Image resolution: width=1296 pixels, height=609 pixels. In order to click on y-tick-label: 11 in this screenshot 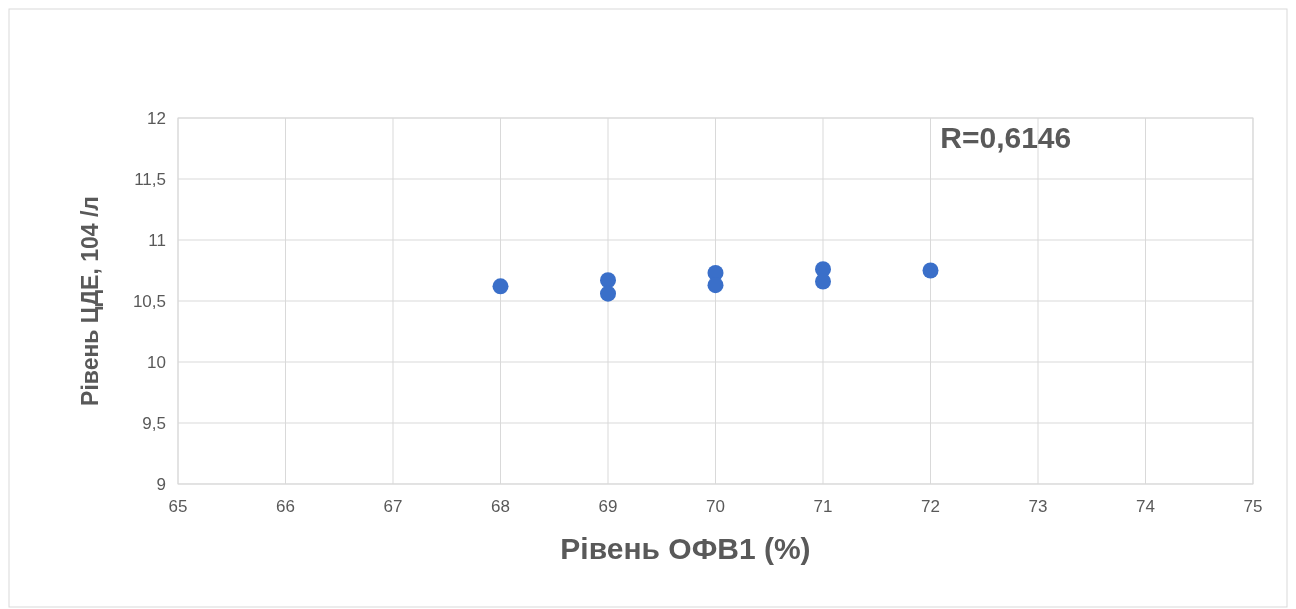, I will do `click(157, 240)`.